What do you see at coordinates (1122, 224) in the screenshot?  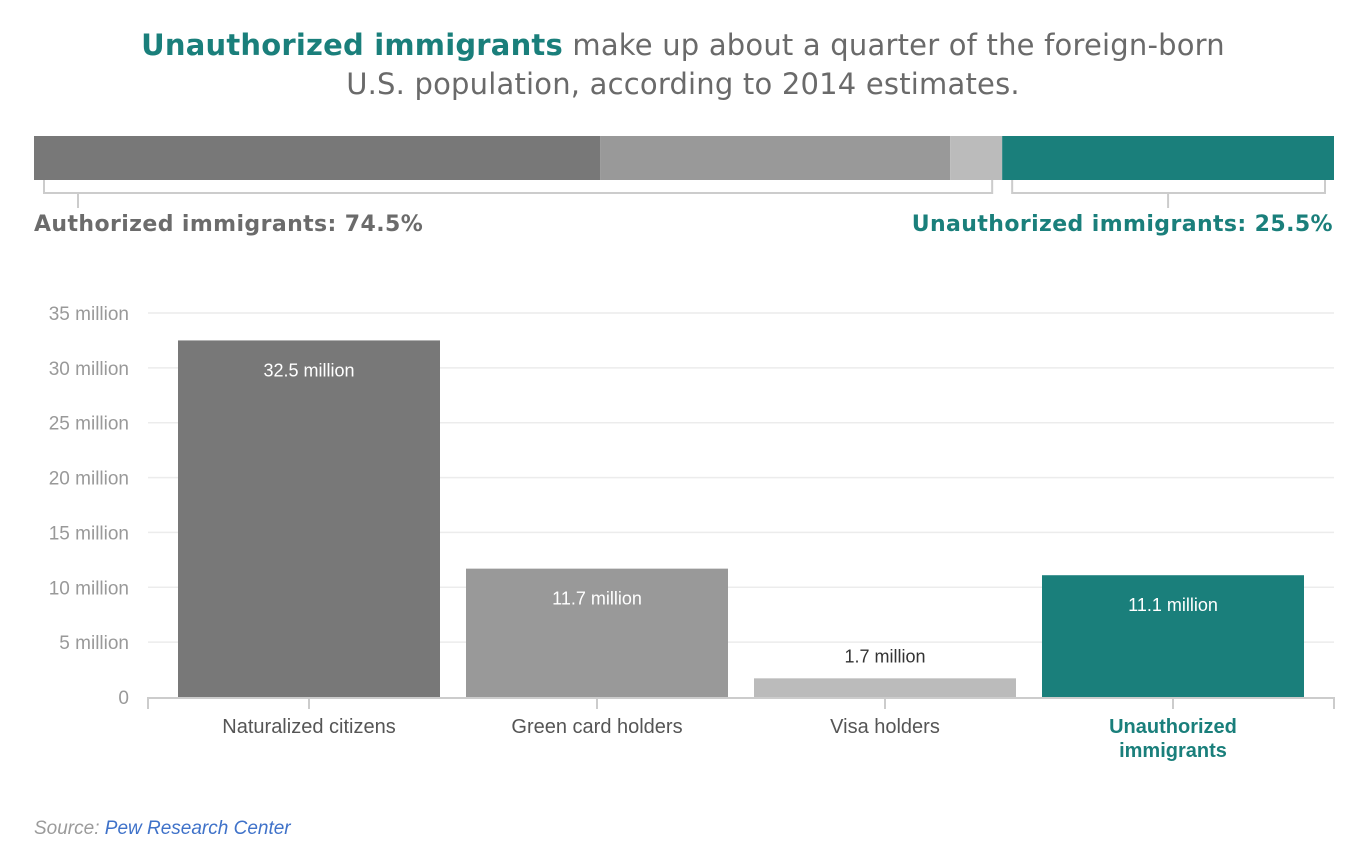 I see `unauthorized-share-label: Unauthorized immigrants: 25.5%` at bounding box center [1122, 224].